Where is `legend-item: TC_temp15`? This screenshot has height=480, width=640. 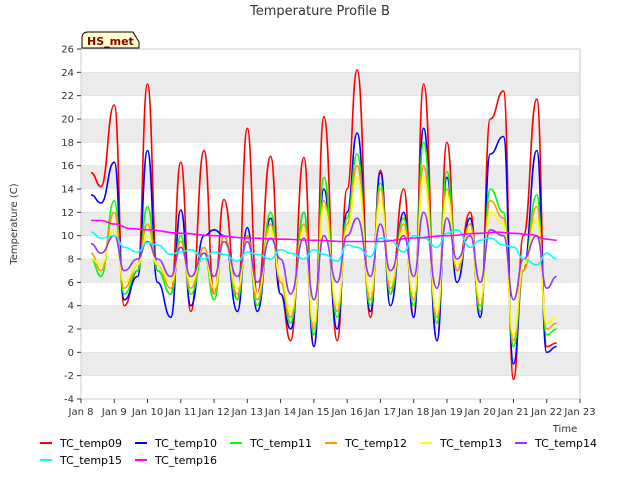
legend-item: TC_temp15 is located at coordinates (81, 460).